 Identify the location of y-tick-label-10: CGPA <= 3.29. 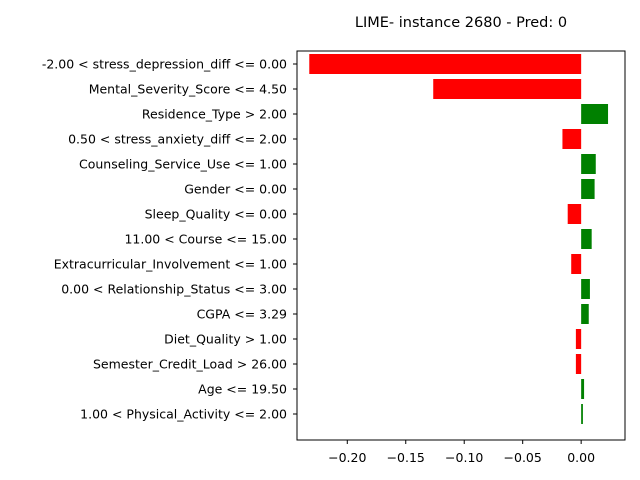
(242, 314).